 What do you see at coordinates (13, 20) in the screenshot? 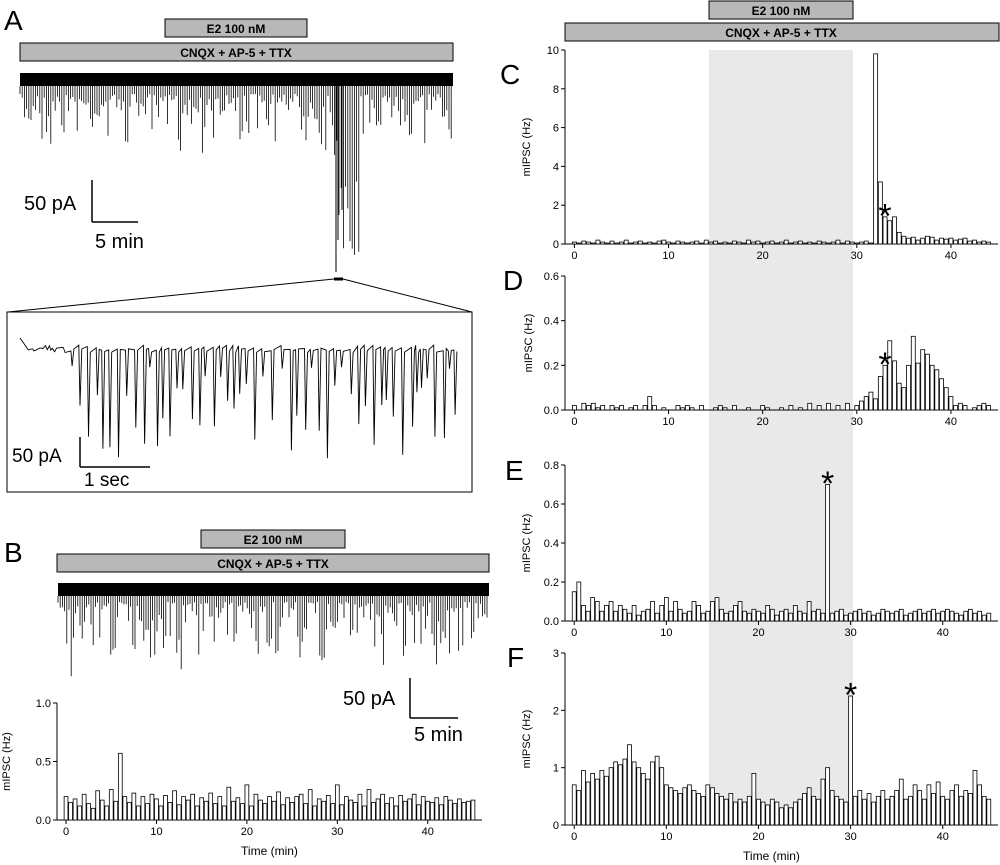
I see `panel-label-a: A` at bounding box center [13, 20].